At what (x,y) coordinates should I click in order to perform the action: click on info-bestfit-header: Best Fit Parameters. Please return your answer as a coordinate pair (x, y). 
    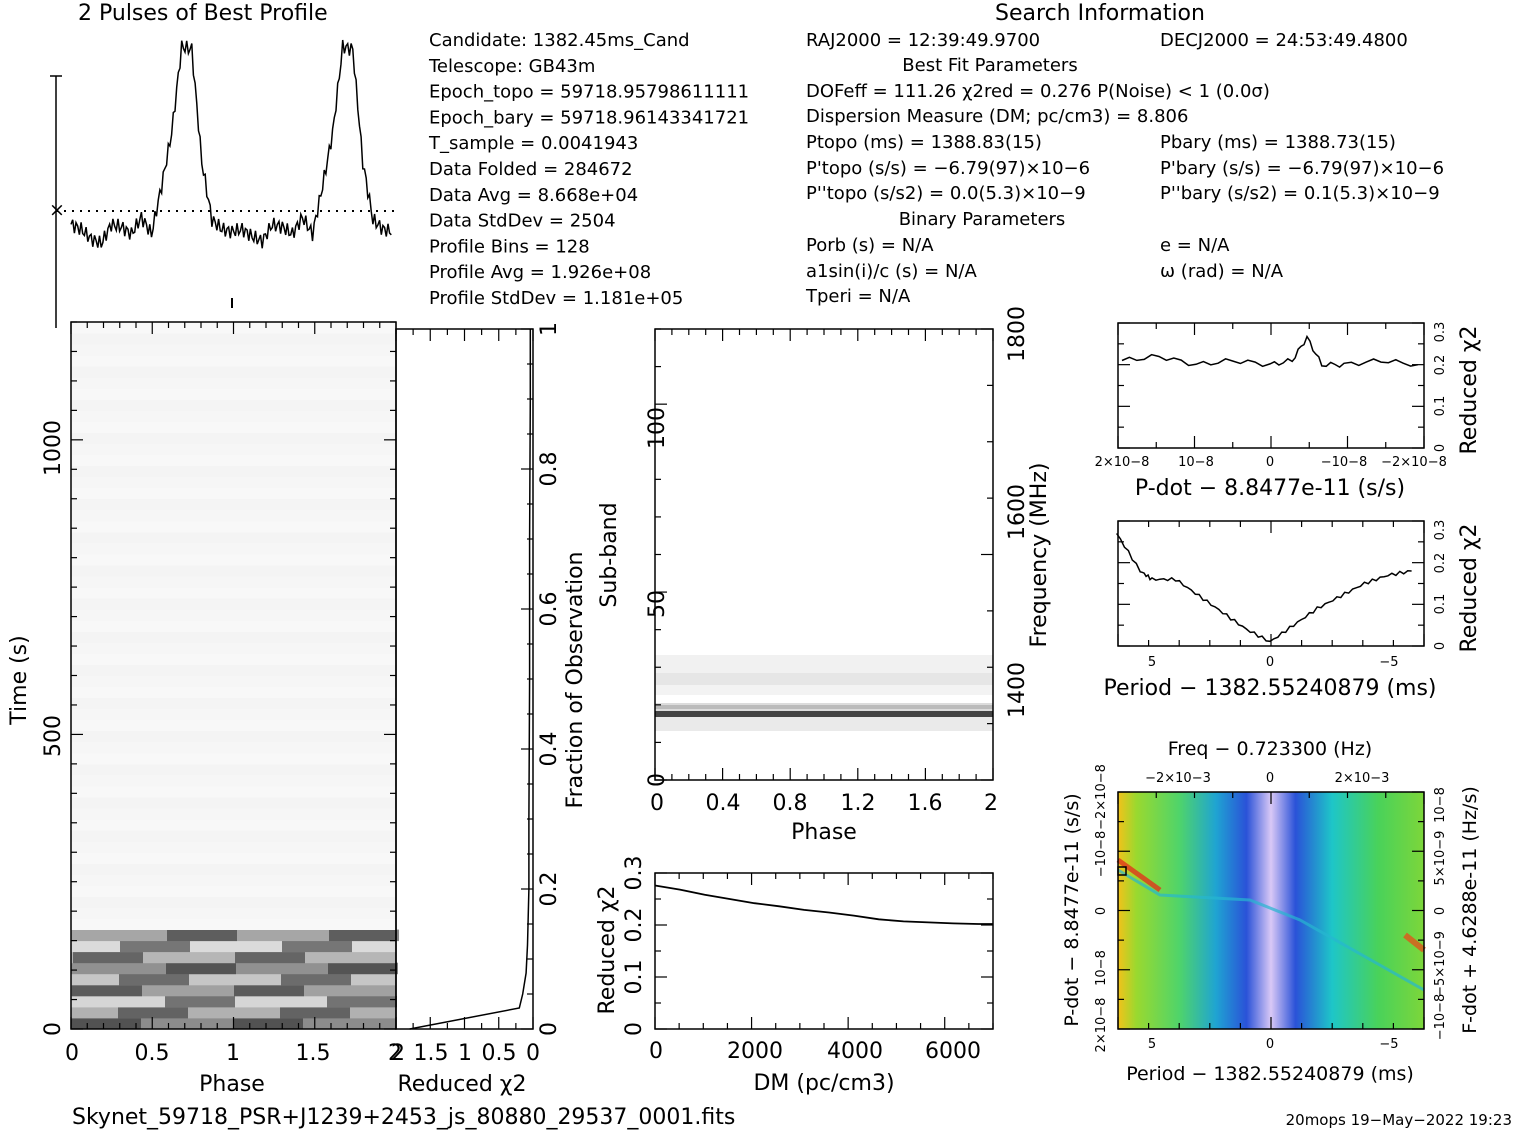
    Looking at the image, I should click on (989, 65).